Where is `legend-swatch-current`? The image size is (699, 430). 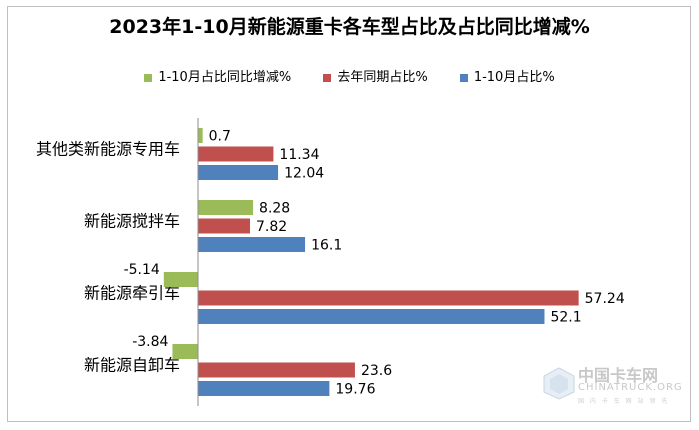
legend-swatch-current is located at coordinates (463, 77).